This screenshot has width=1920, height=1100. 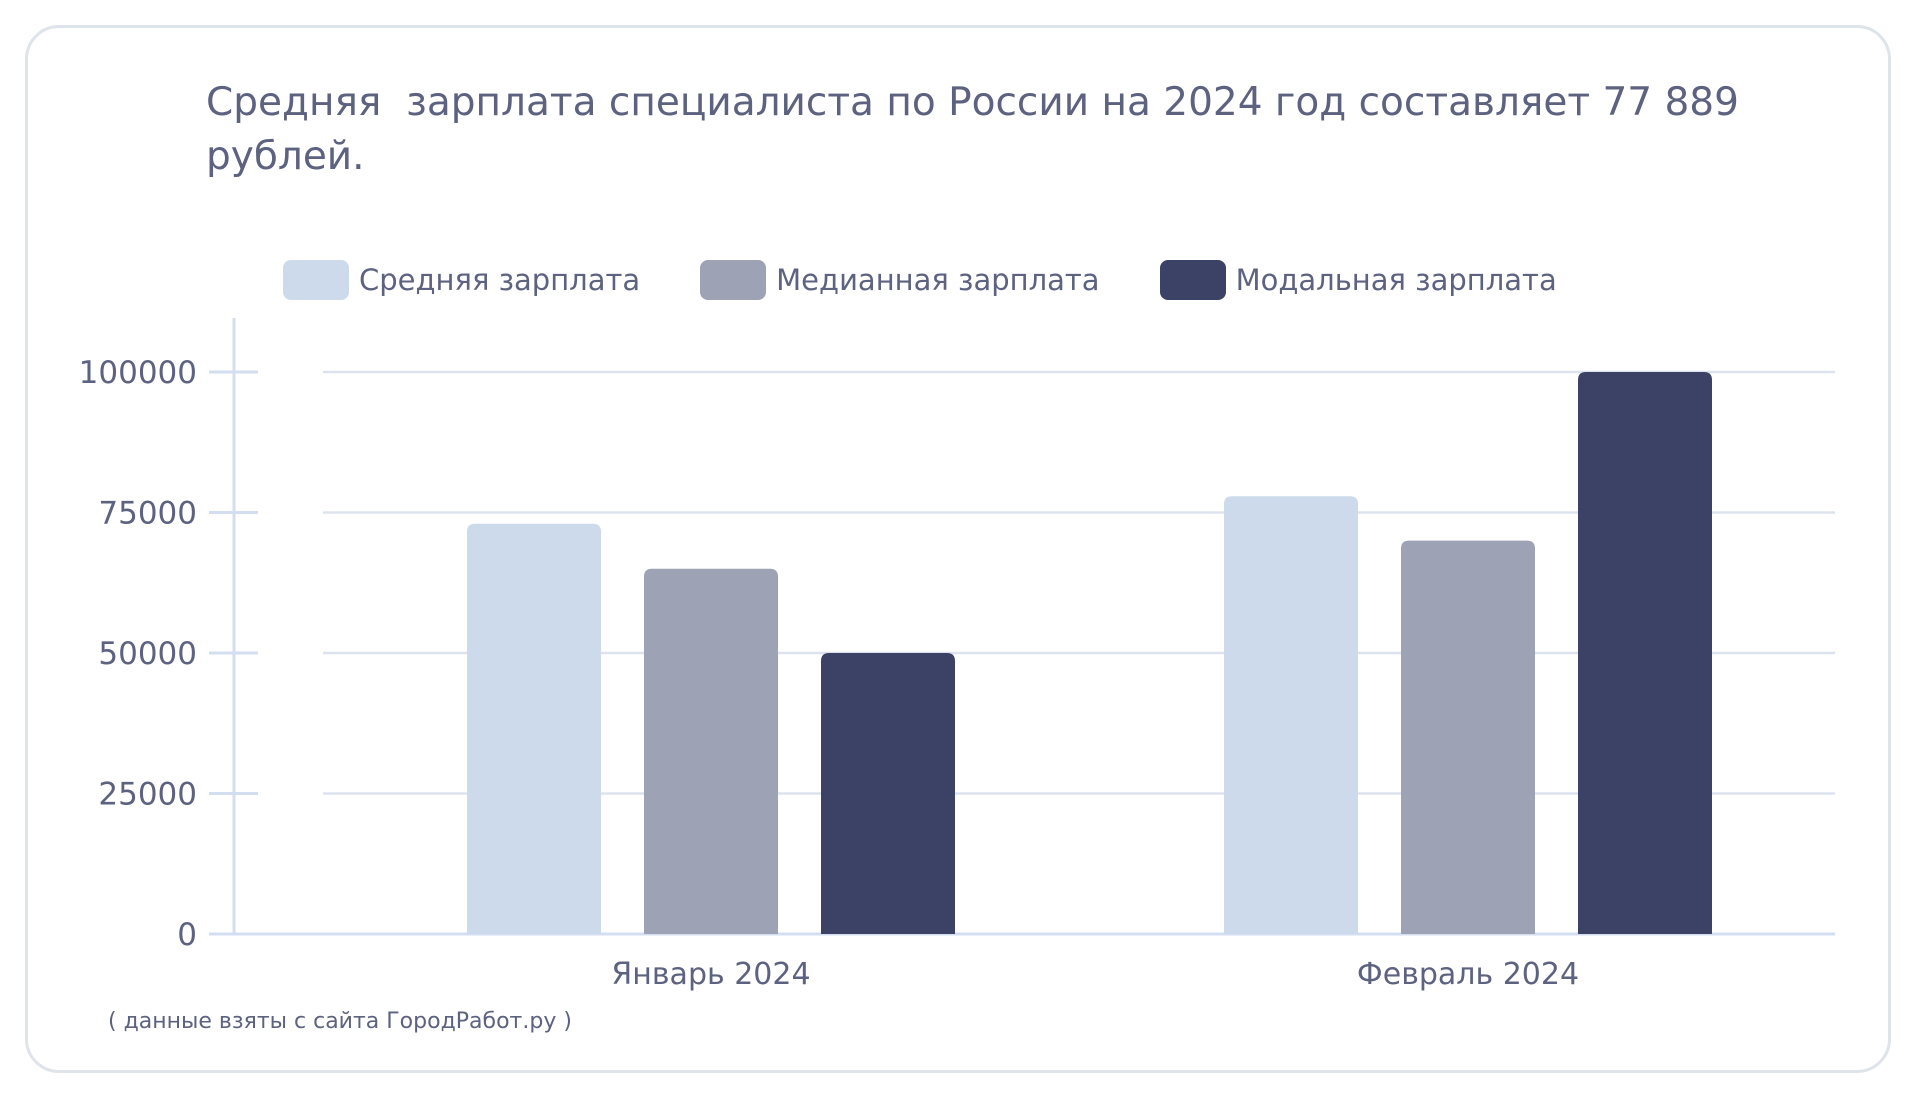 What do you see at coordinates (1468, 974) in the screenshot?
I see `x-category-label: Февраль 2024` at bounding box center [1468, 974].